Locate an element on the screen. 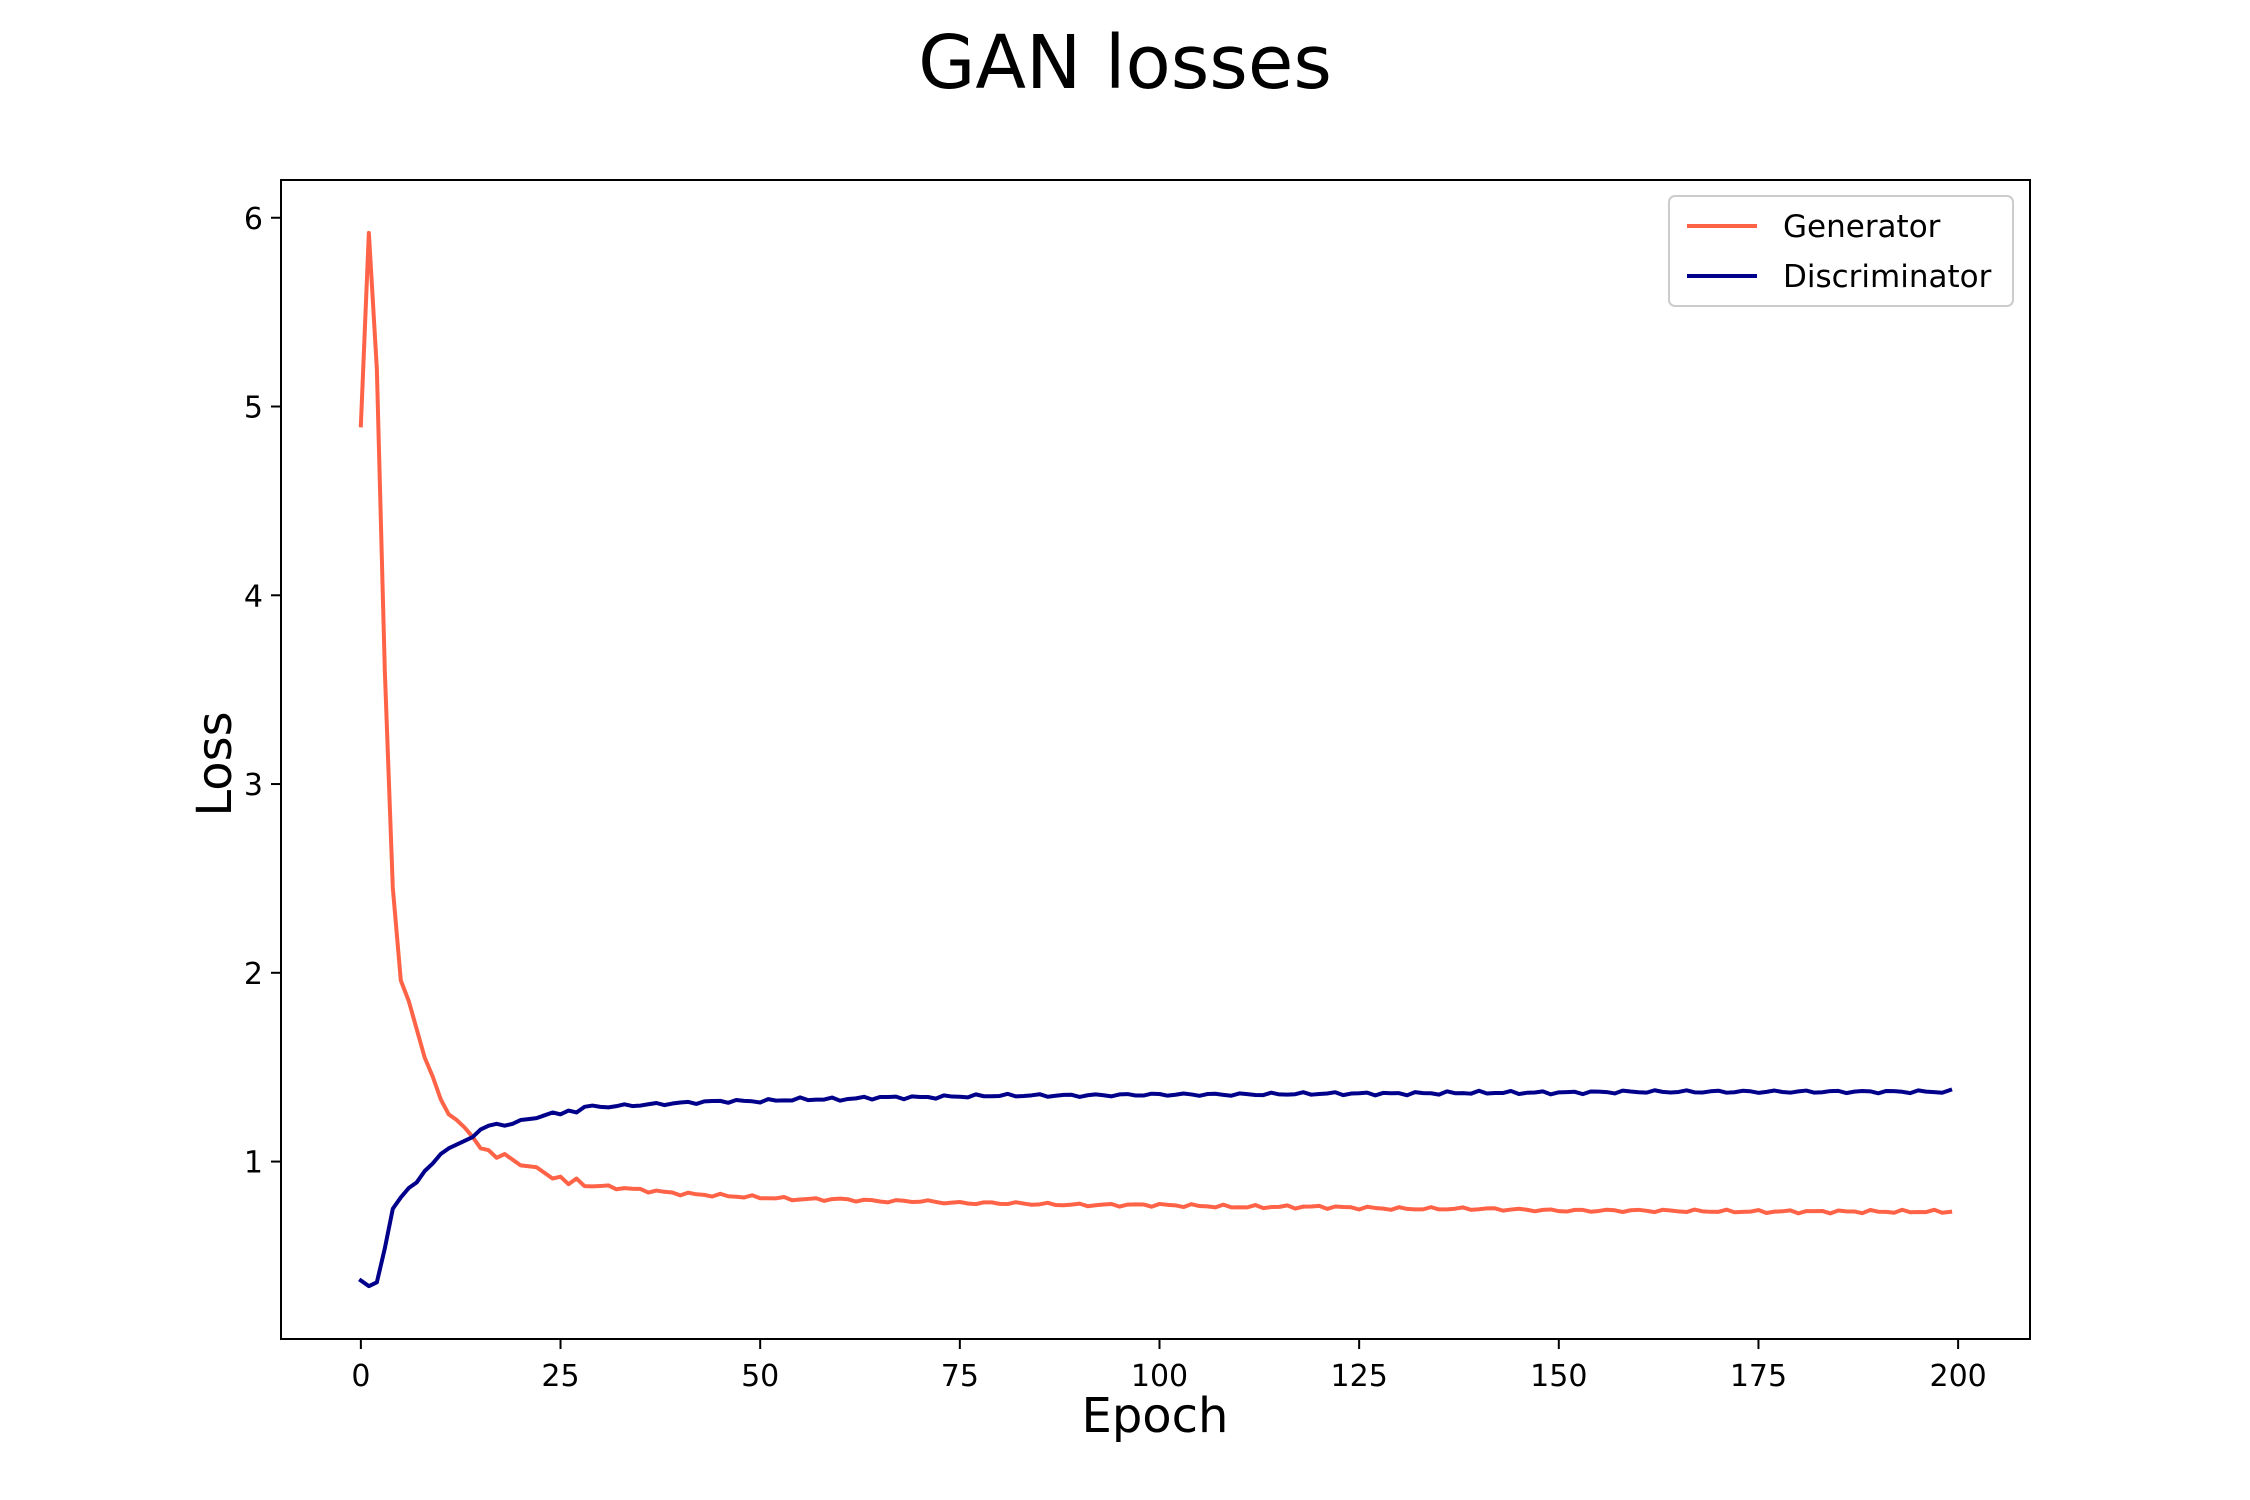 This screenshot has width=2250, height=1500. x-tick-label: 100 is located at coordinates (1159, 1376).